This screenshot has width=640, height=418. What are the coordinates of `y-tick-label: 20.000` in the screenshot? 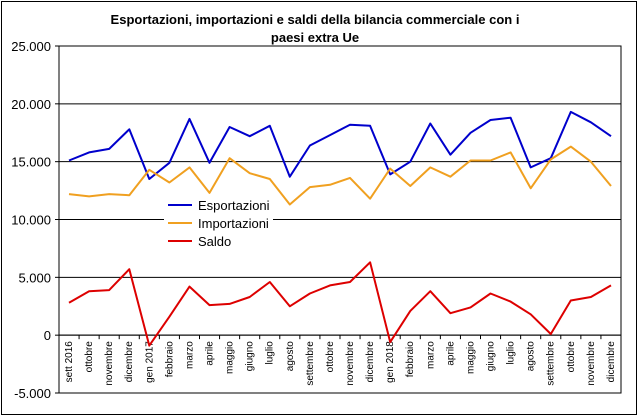 It's located at (31, 104).